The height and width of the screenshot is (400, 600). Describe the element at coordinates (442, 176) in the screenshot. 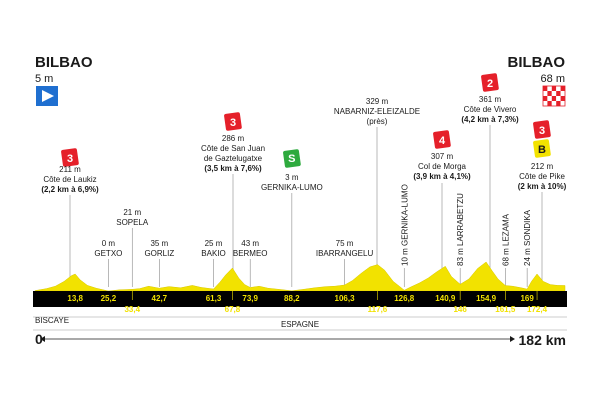

I see `climb-detail: (3,9 km à 4,1%)` at that location.